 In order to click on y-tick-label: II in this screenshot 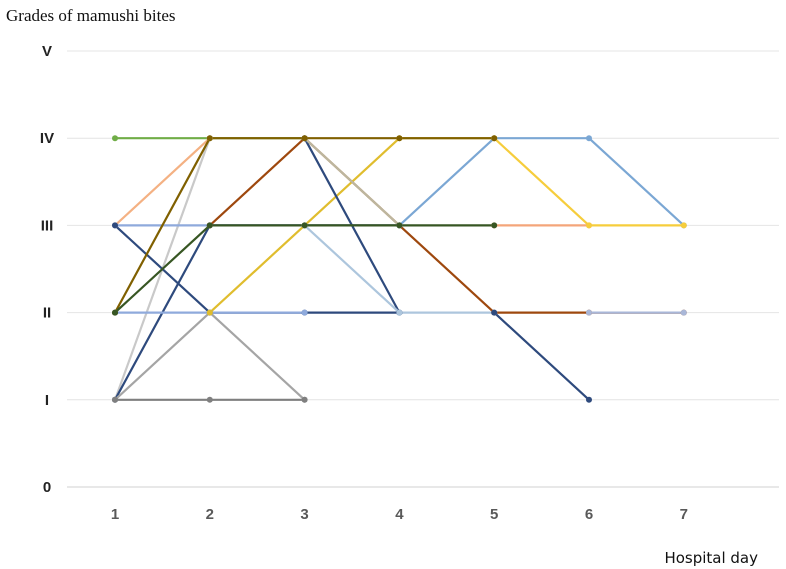, I will do `click(47, 313)`.